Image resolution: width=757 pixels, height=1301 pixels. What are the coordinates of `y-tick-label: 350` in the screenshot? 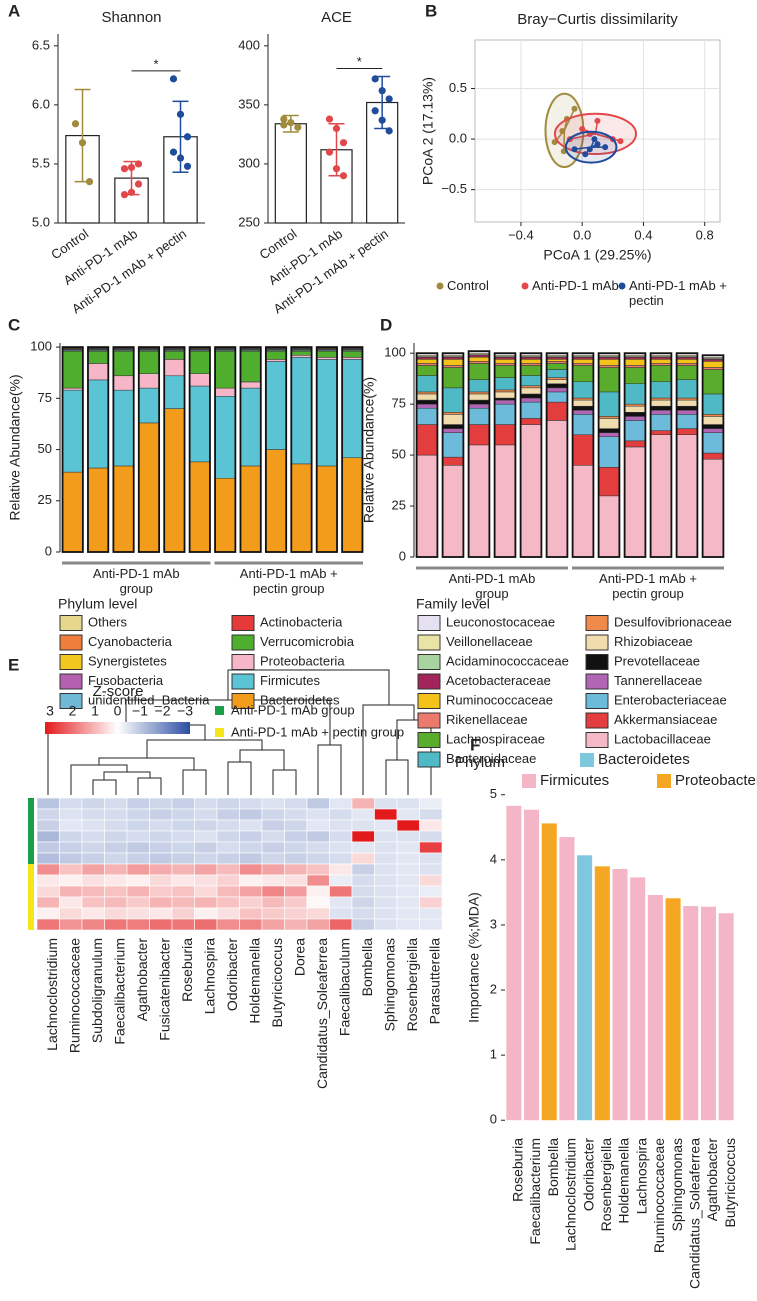 It's located at (249, 103).